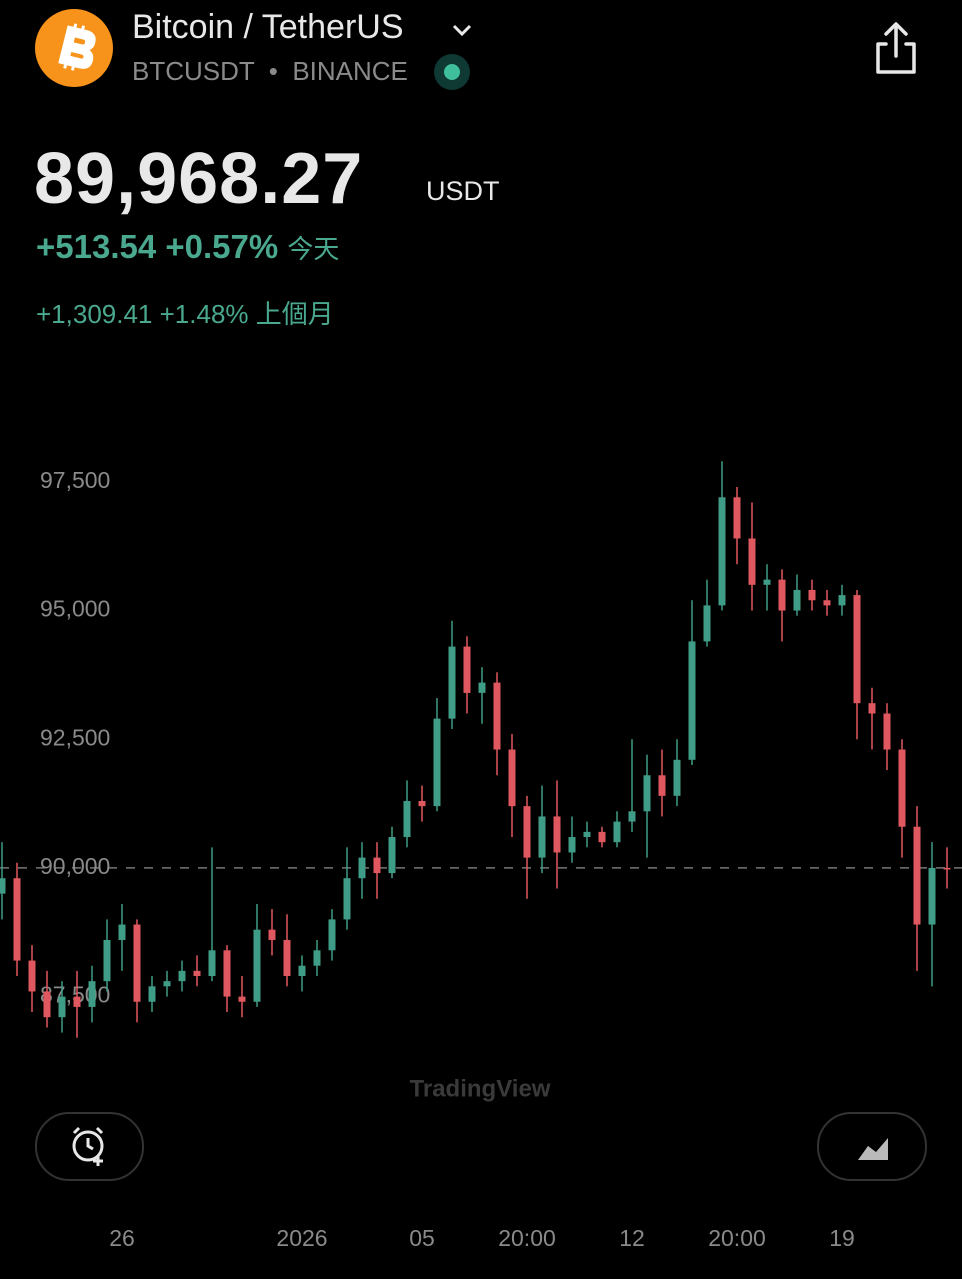 This screenshot has height=1279, width=962. Describe the element at coordinates (270, 71) in the screenshot. I see `symbol-line: BTCUSDT • BINANCE` at that location.